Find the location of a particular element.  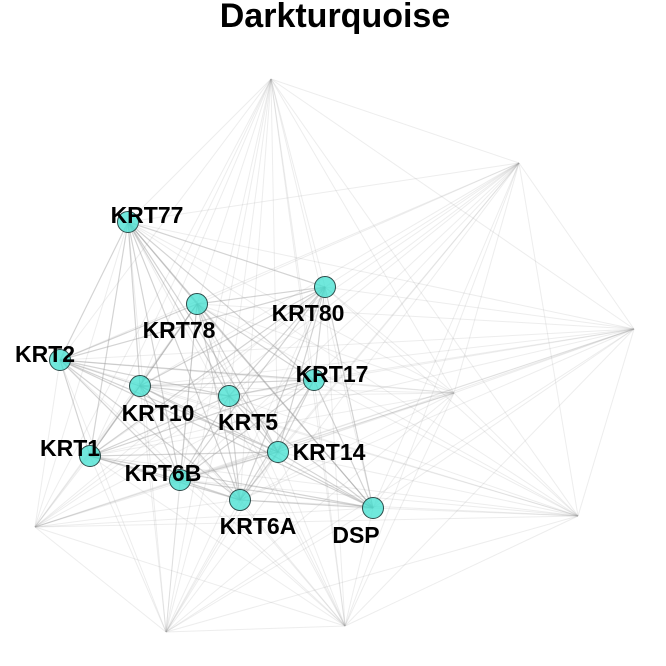

node-label-krt78: KRT78 is located at coordinates (179, 330).